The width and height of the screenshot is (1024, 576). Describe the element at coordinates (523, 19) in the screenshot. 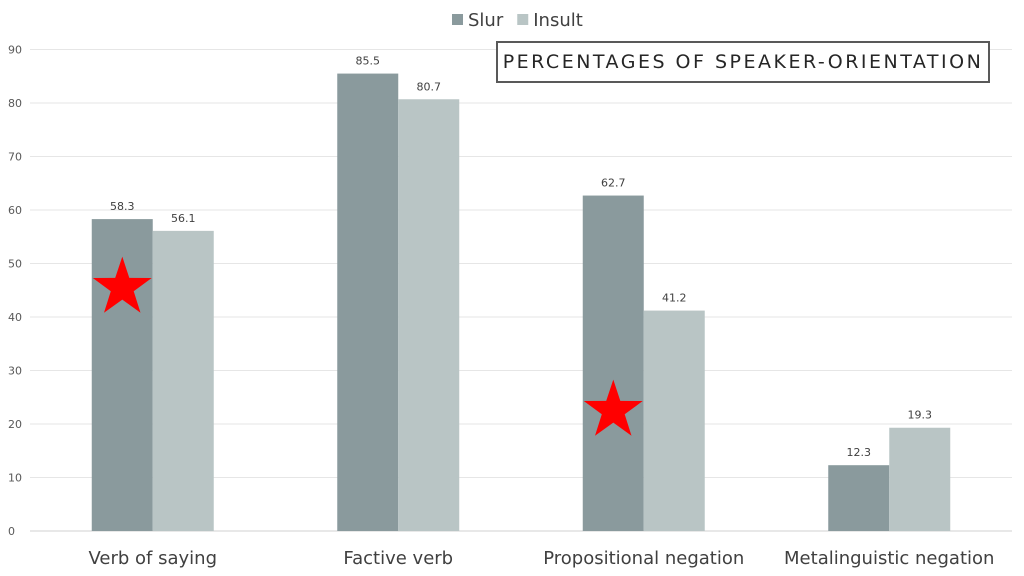

I see `legend-swatch-insult` at that location.